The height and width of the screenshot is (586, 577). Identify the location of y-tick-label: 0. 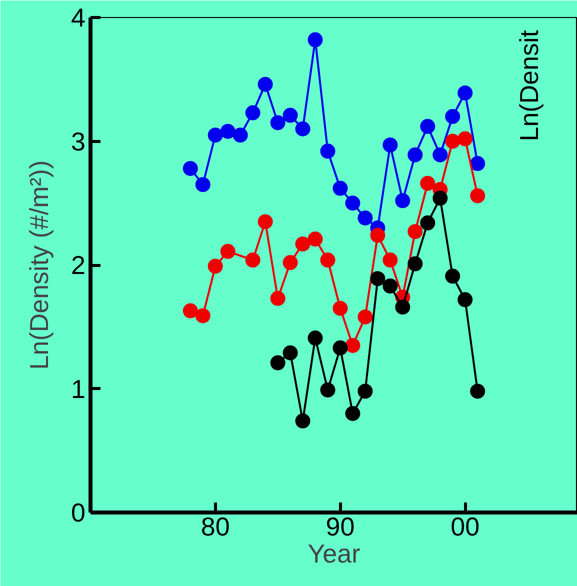
(78, 513).